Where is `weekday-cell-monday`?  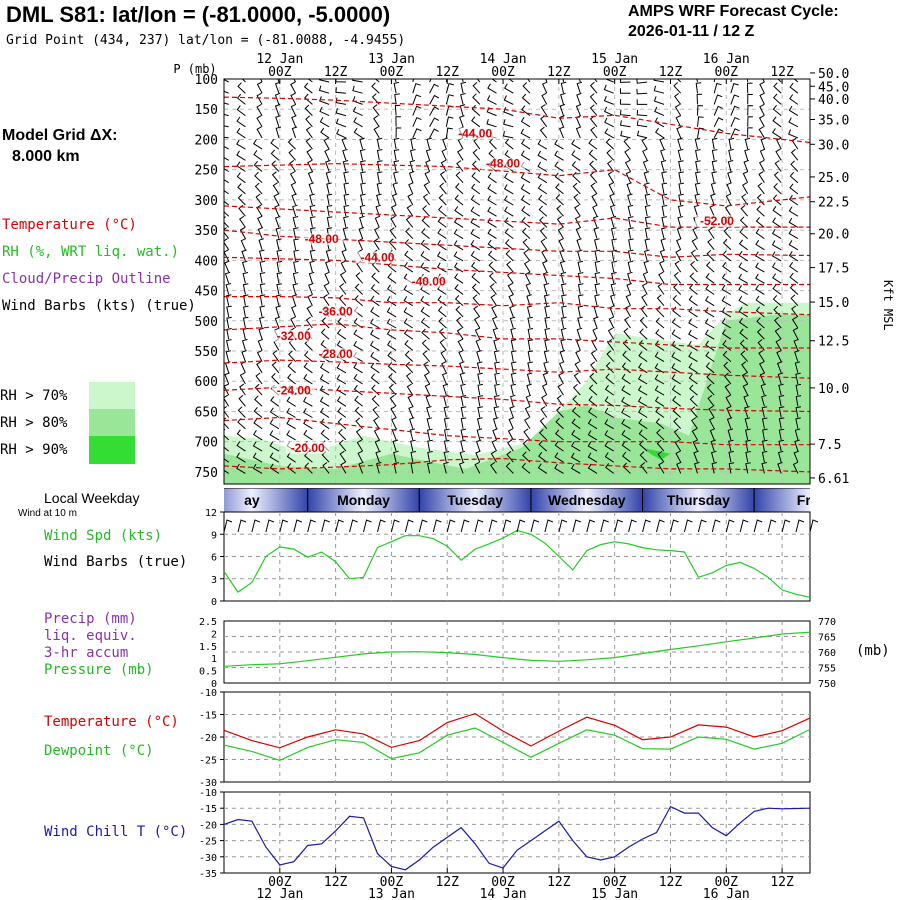 weekday-cell-monday is located at coordinates (363, 500).